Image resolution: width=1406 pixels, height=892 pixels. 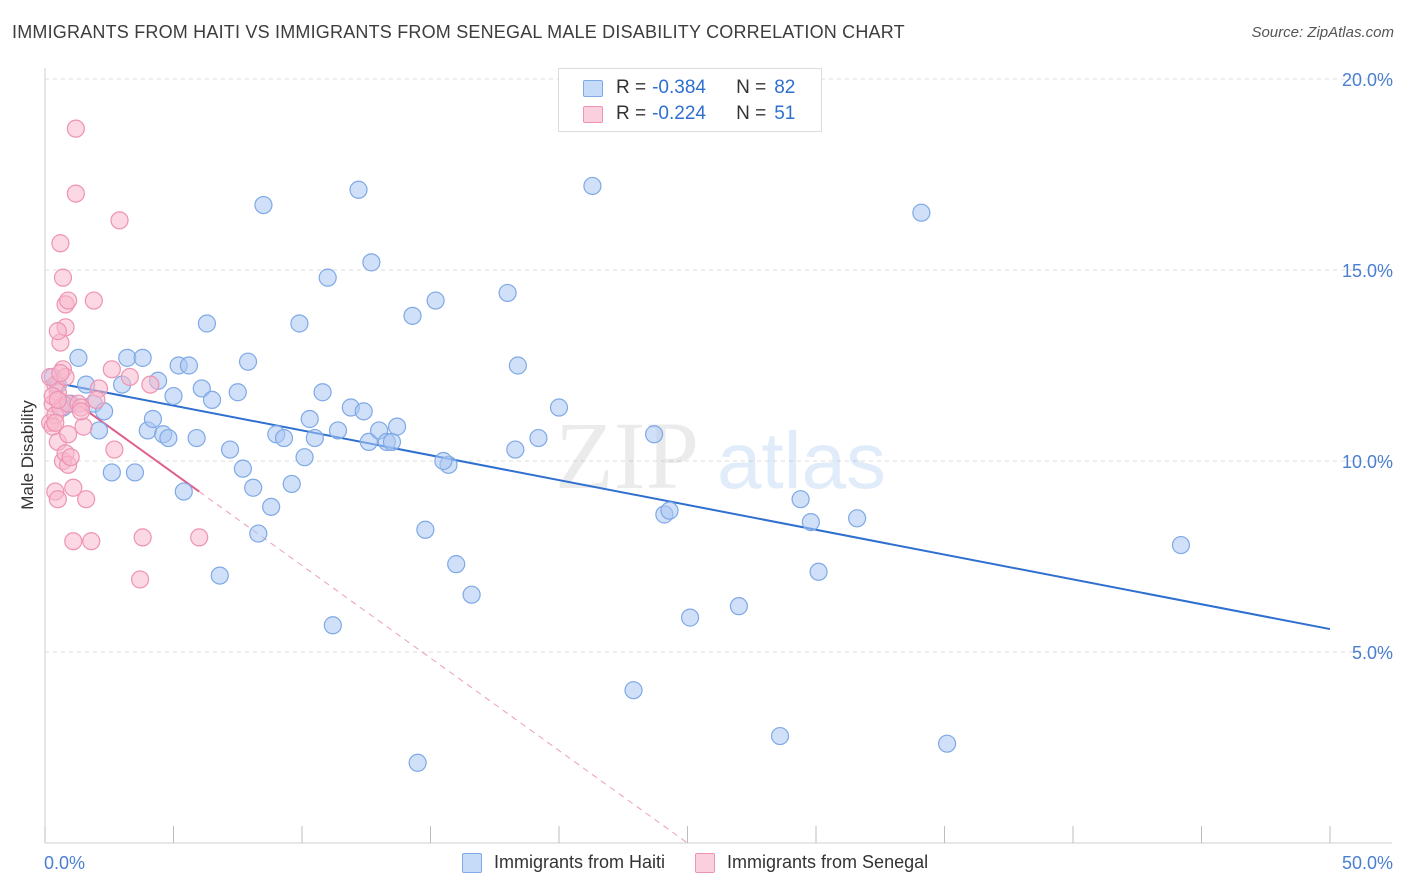 What do you see at coordinates (1367, 462) in the screenshot?
I see `y-tick-label: 10.0%` at bounding box center [1367, 462].